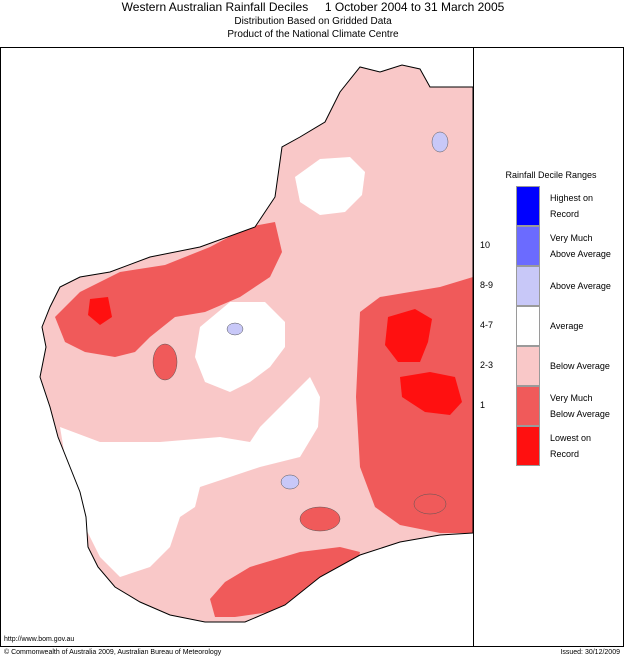 This screenshot has width=626, height=658. I want to click on legend-decile: 8-9, so click(487, 285).